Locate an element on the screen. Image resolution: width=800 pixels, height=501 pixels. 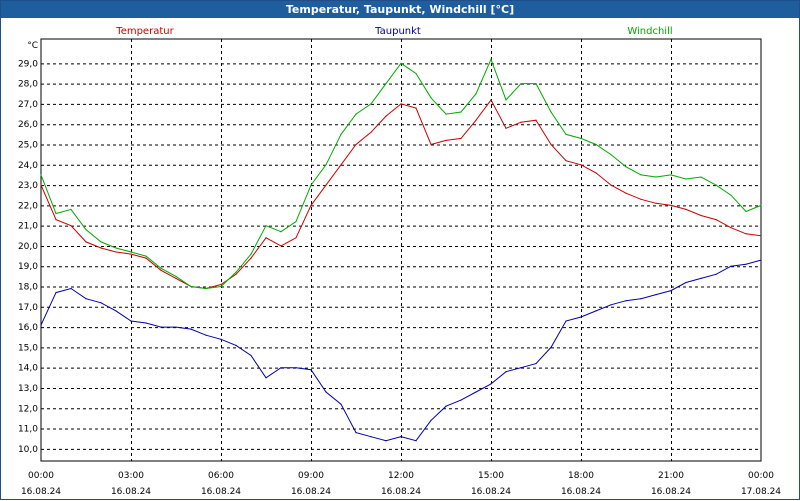
y-tick-label: 14,0 is located at coordinates (28, 369).